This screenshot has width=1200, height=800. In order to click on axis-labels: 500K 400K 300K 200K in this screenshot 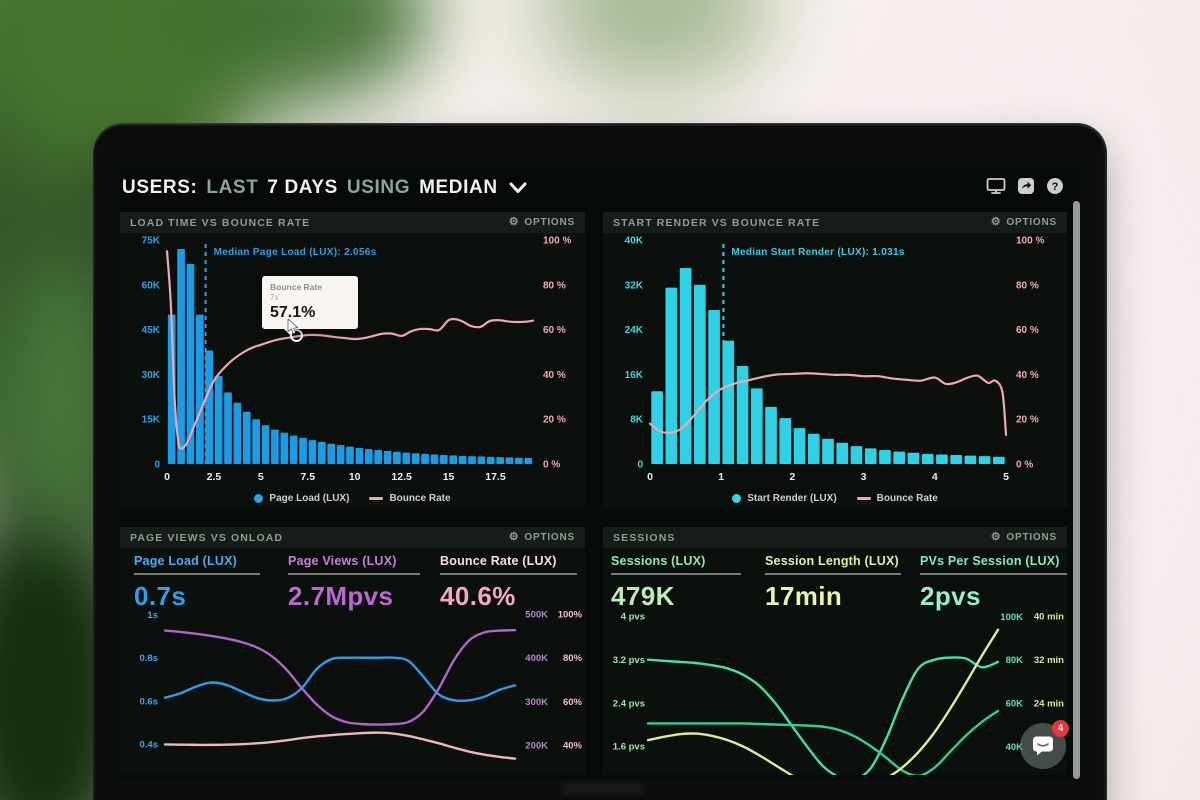, I will do `click(536, 680)`.